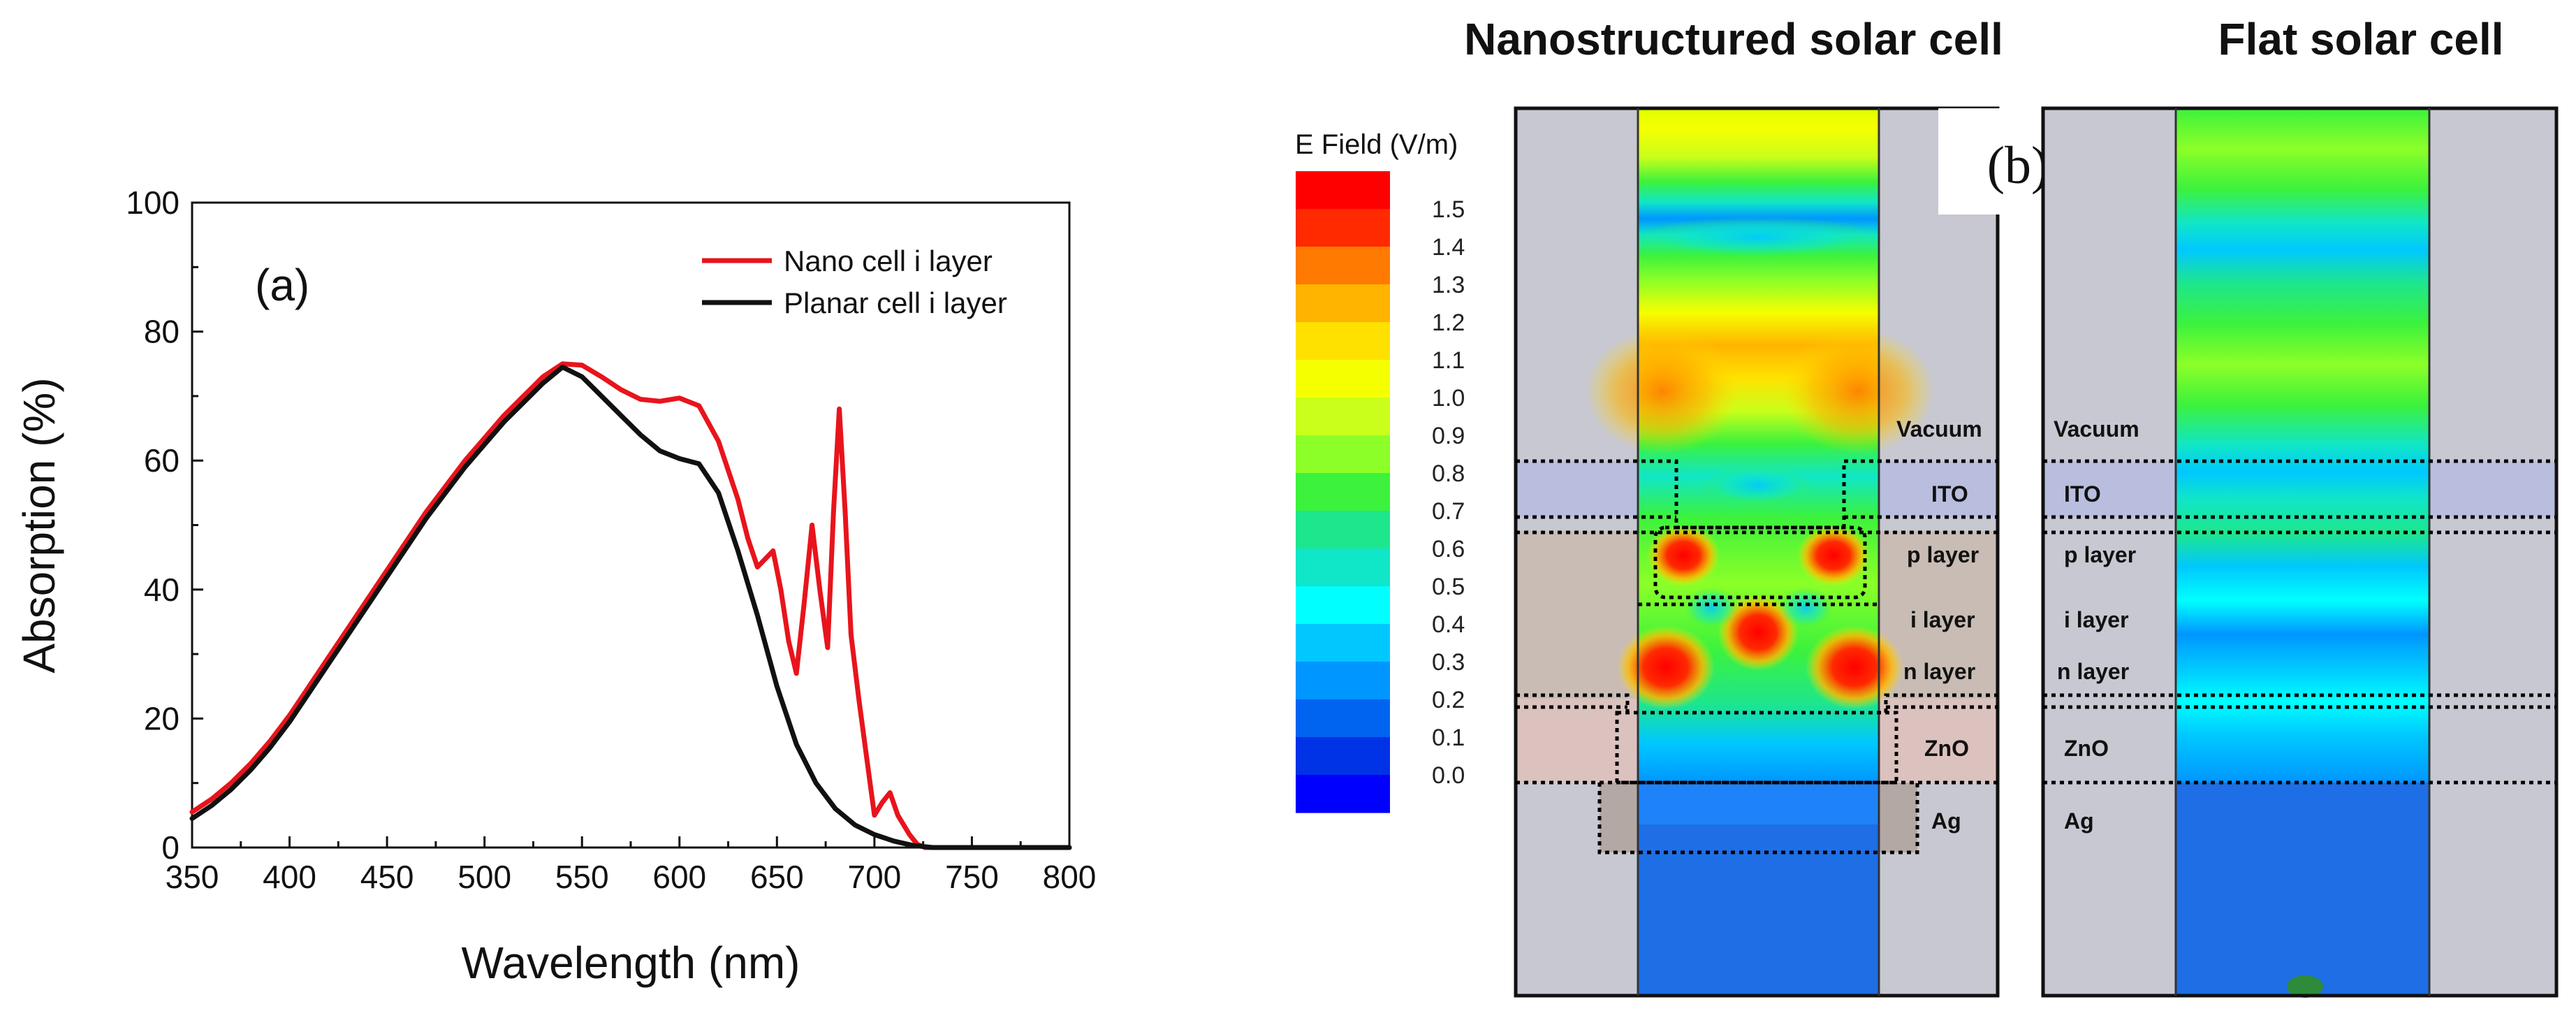 This screenshot has height=1018, width=2576. I want to click on colorbar-tick-label: 0.8, so click(1449, 473).